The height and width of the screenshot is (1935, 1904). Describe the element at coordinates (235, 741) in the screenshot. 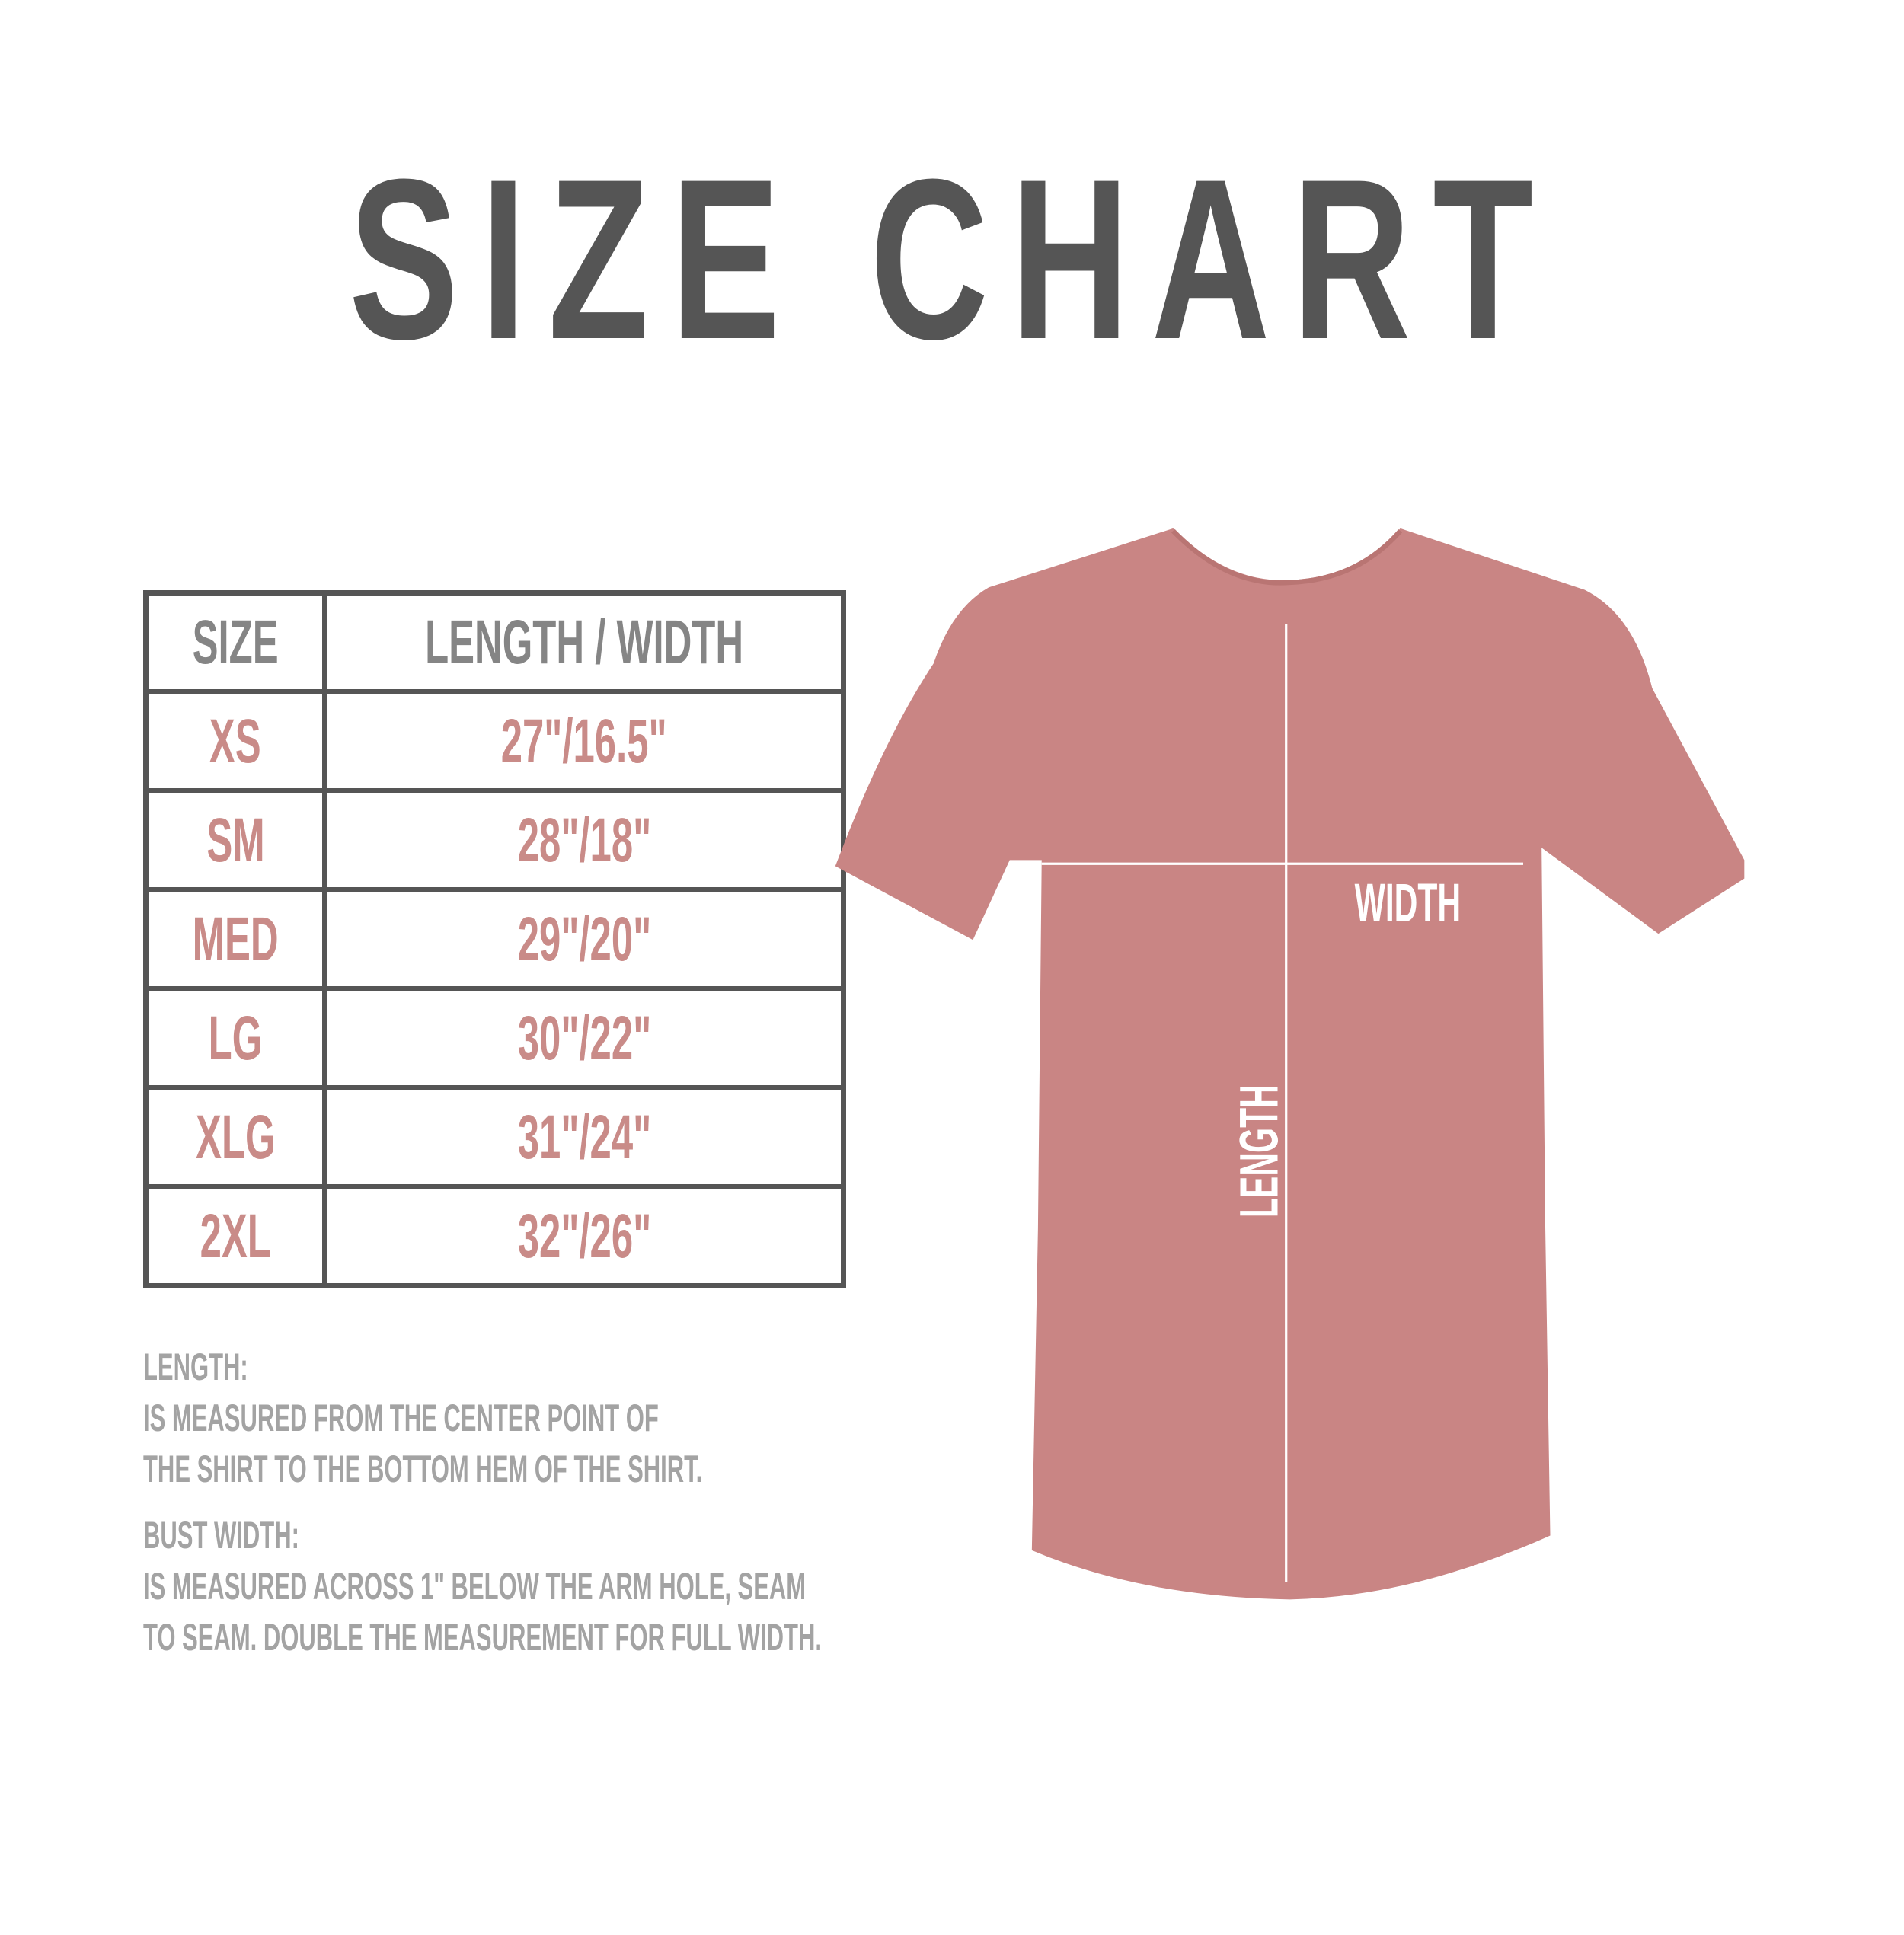

I see `size-cell: XS` at that location.